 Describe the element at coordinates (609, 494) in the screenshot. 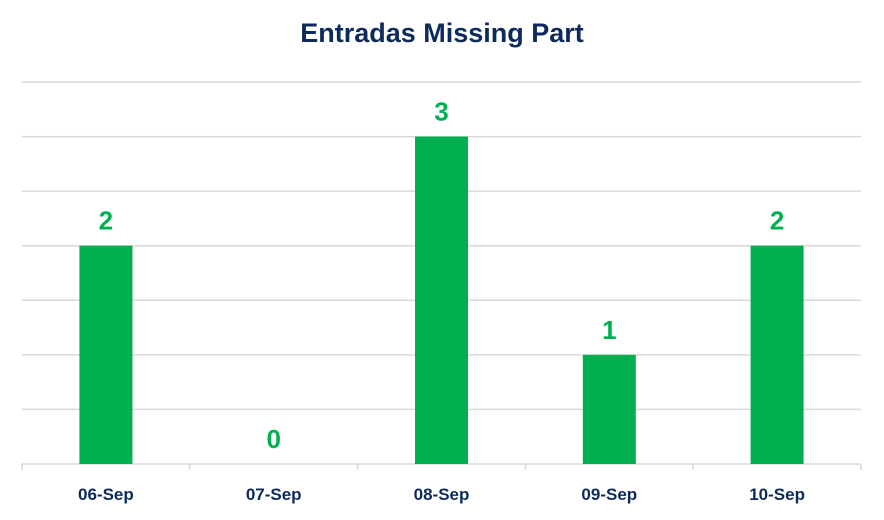

I see `x-tick-label: 09-Sep` at that location.